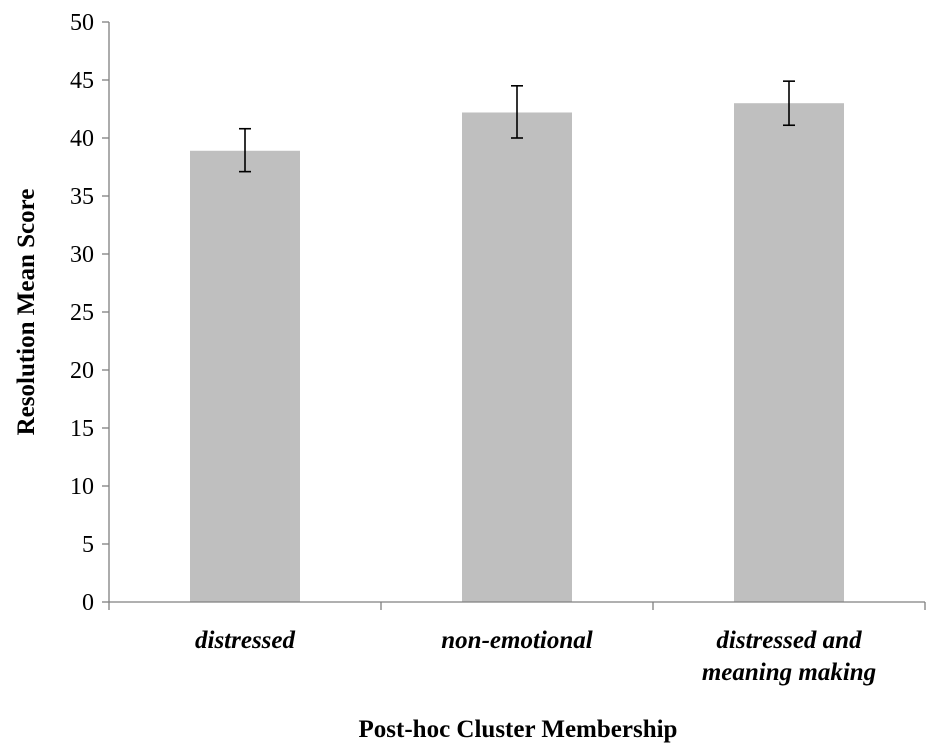  What do you see at coordinates (82, 429) in the screenshot?
I see `y-tick-label: 15` at bounding box center [82, 429].